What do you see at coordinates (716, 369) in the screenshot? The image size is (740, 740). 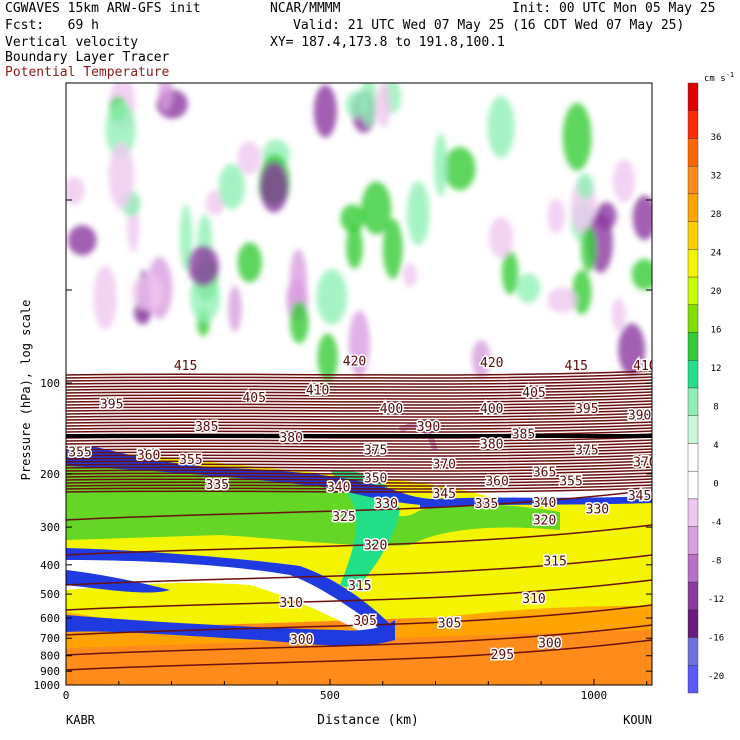 I see `colorbar-tick-label: 12` at bounding box center [716, 369].